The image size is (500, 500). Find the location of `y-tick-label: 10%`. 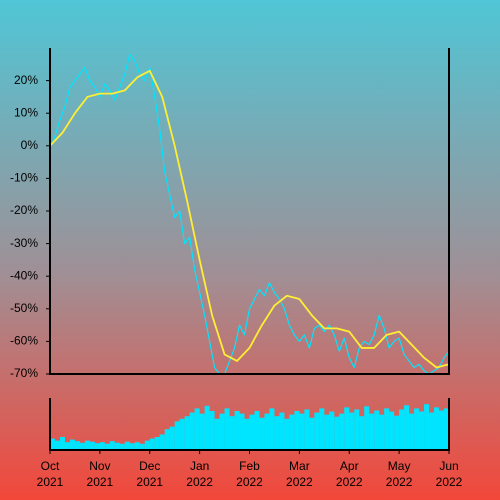

y-tick-label: 10% is located at coordinates (26, 112).